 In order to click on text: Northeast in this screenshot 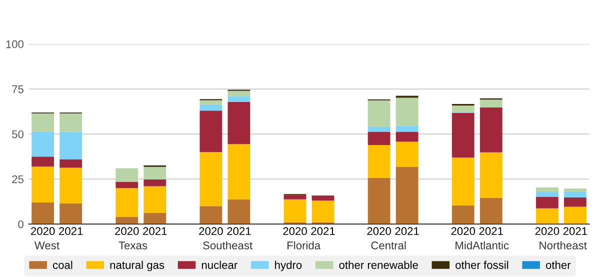, I will do `click(563, 245)`.